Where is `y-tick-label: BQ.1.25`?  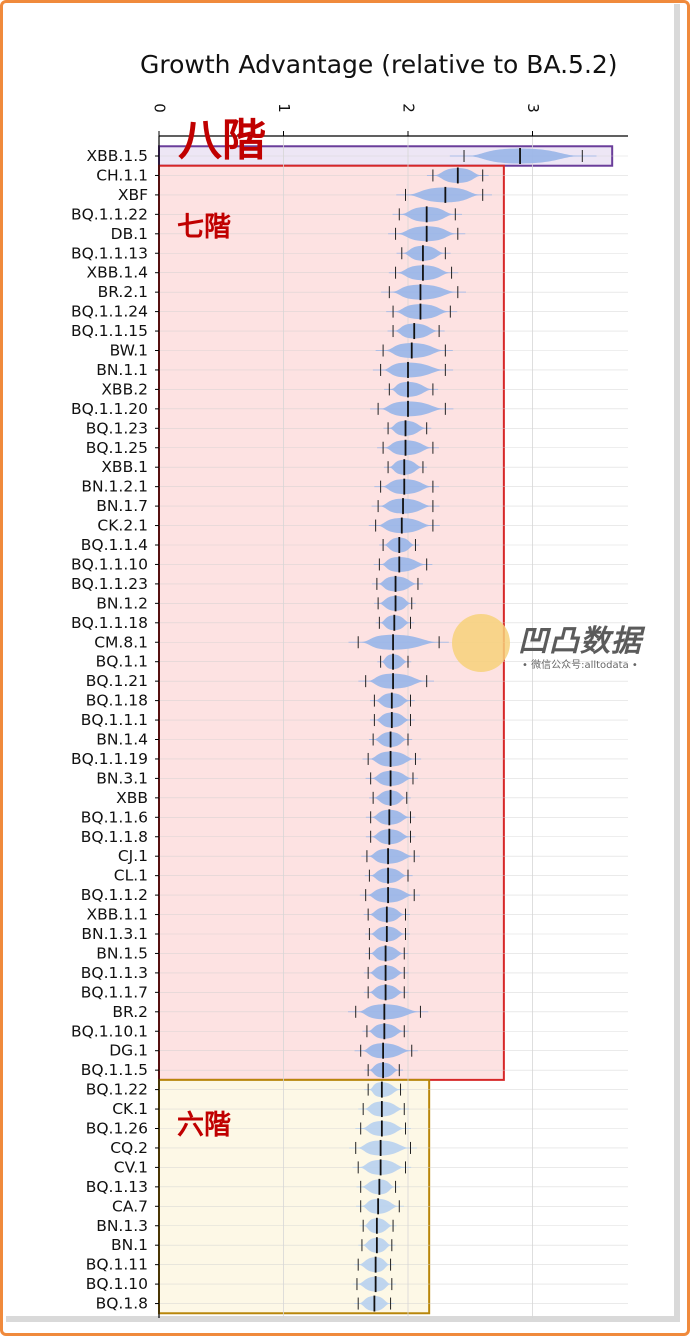 y-tick-label: BQ.1.25 is located at coordinates (117, 448).